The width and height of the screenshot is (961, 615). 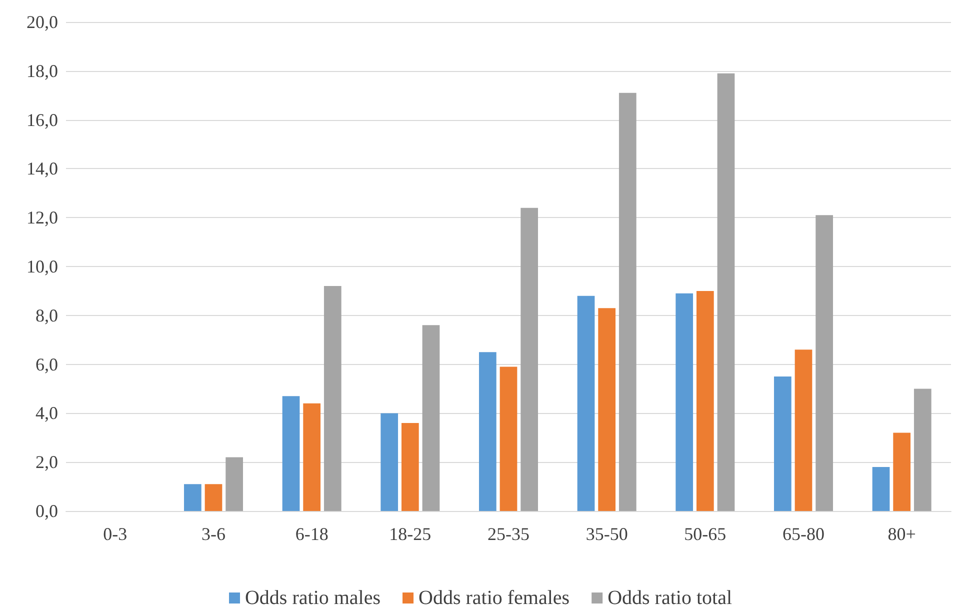 I want to click on legend-label: Odds ratio males, so click(x=312, y=598).